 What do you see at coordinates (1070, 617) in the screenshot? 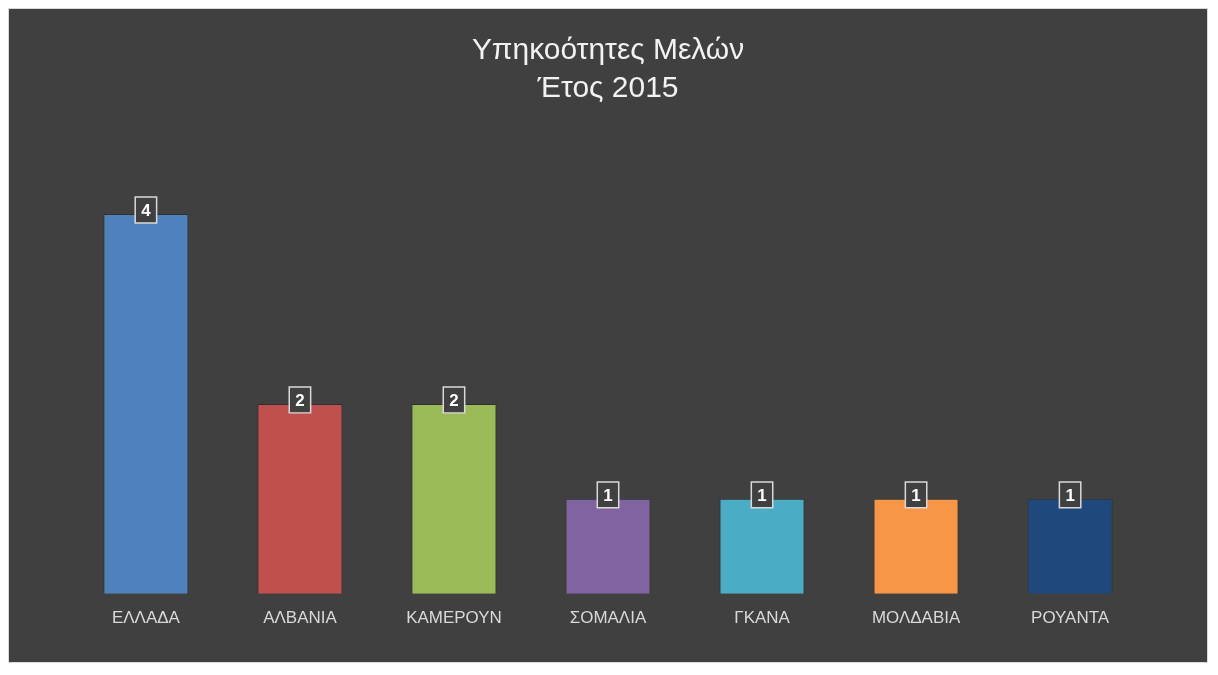
I see `x-tick-label: ΡΟΥΑΝΤΑ` at bounding box center [1070, 617].